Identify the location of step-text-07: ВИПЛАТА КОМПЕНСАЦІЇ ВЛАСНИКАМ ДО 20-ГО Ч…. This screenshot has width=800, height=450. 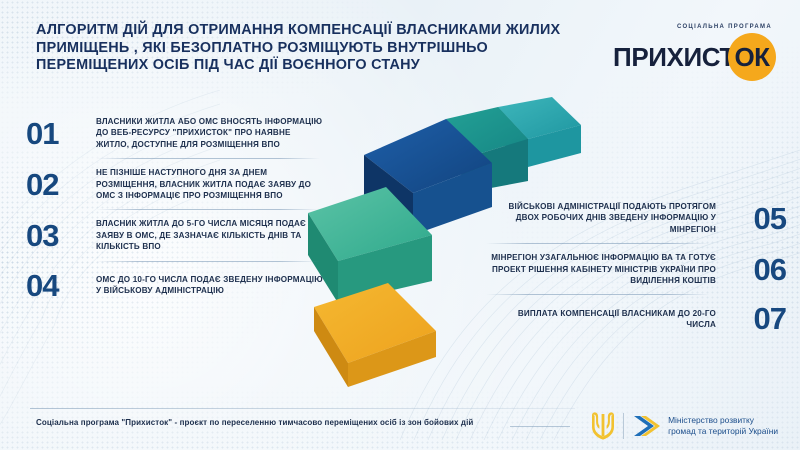
(616, 318).